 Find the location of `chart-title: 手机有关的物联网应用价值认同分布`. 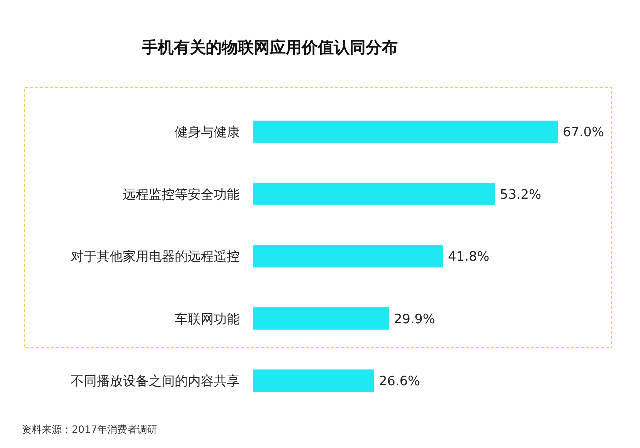

chart-title: 手机有关的物联网应用价值认同分布 is located at coordinates (269, 47).